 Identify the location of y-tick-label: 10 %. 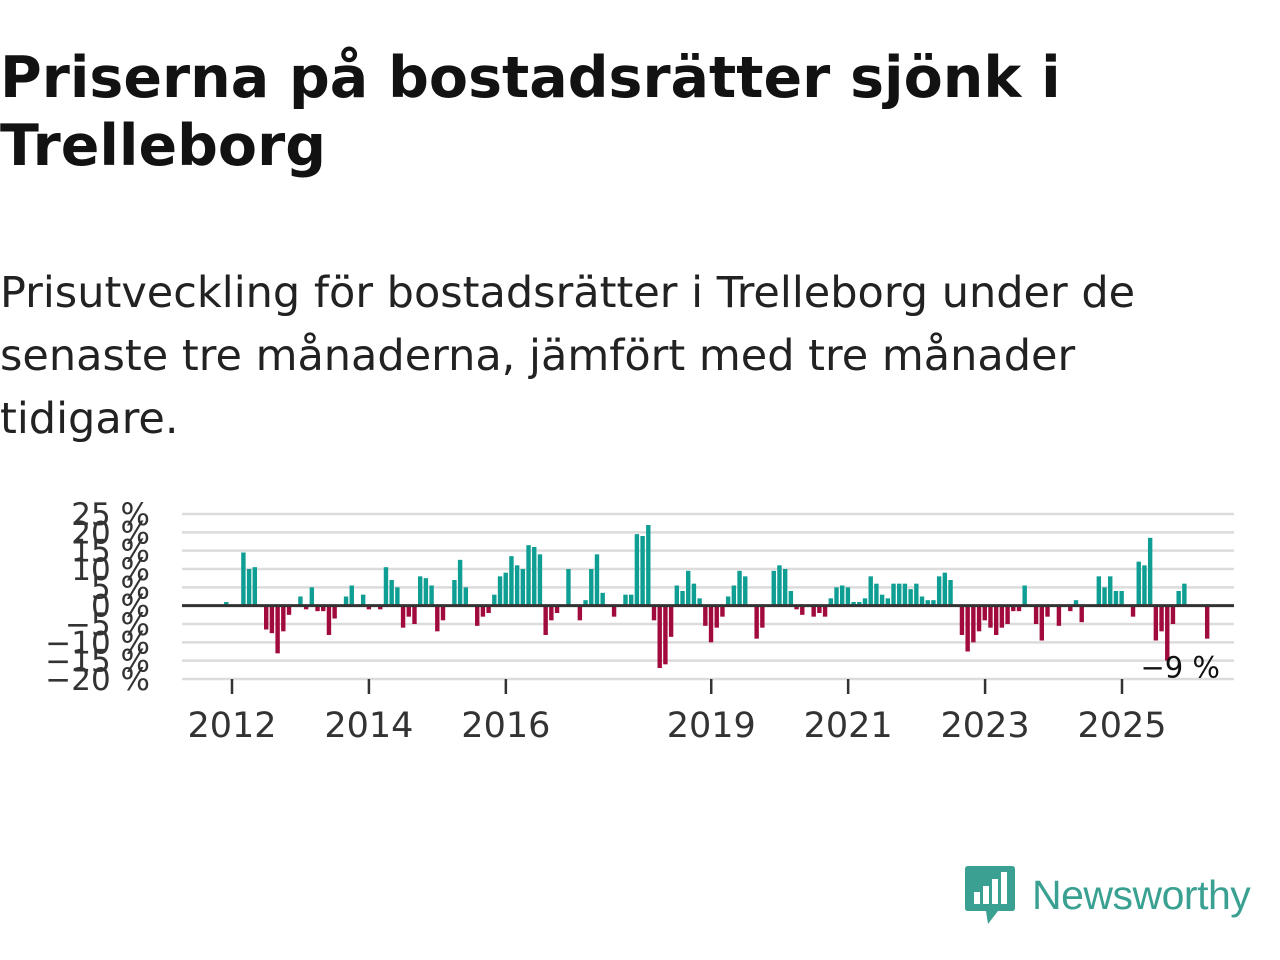
(110, 570).